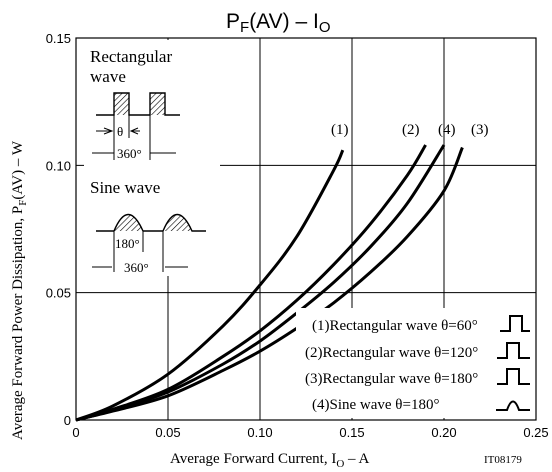  Describe the element at coordinates (395, 326) in the screenshot. I see `legend-item-1: (1)Rectangular wave θ=60°` at that location.